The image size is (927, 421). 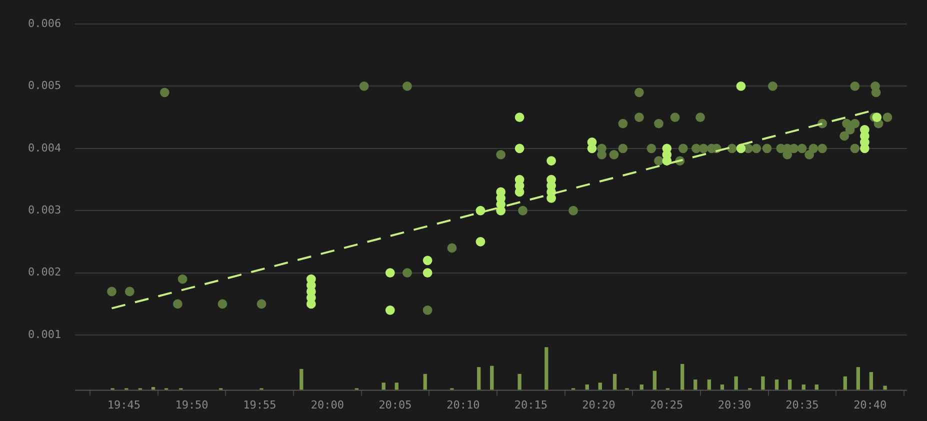 I want to click on x-tick-label: 20:20, so click(x=599, y=405).